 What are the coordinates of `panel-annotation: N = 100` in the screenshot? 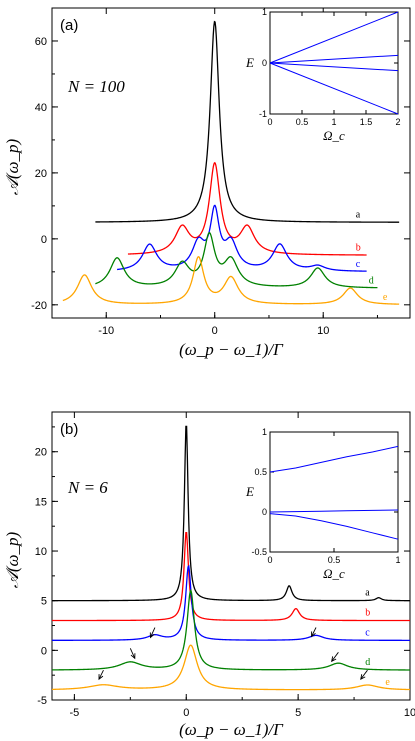 It's located at (96, 86).